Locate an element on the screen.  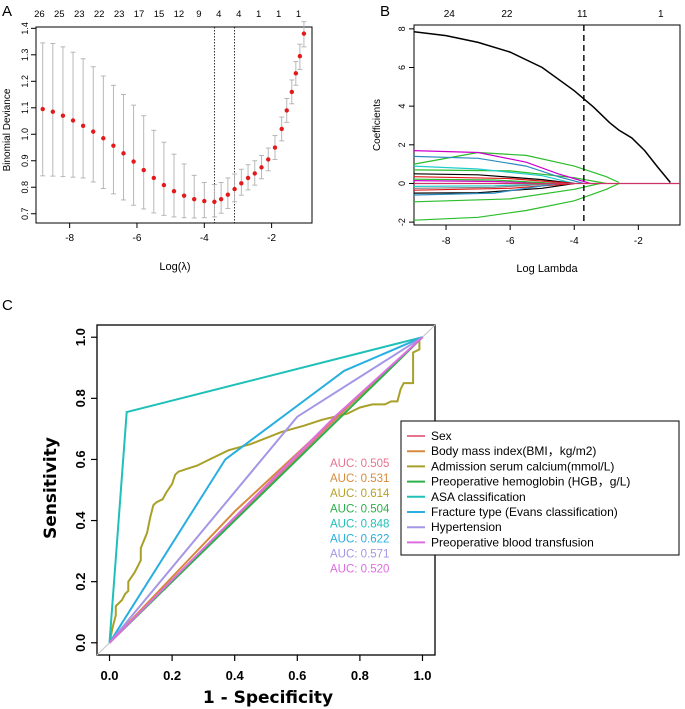
panel-c-ytick-label: 0.4 is located at coordinates (80, 520).